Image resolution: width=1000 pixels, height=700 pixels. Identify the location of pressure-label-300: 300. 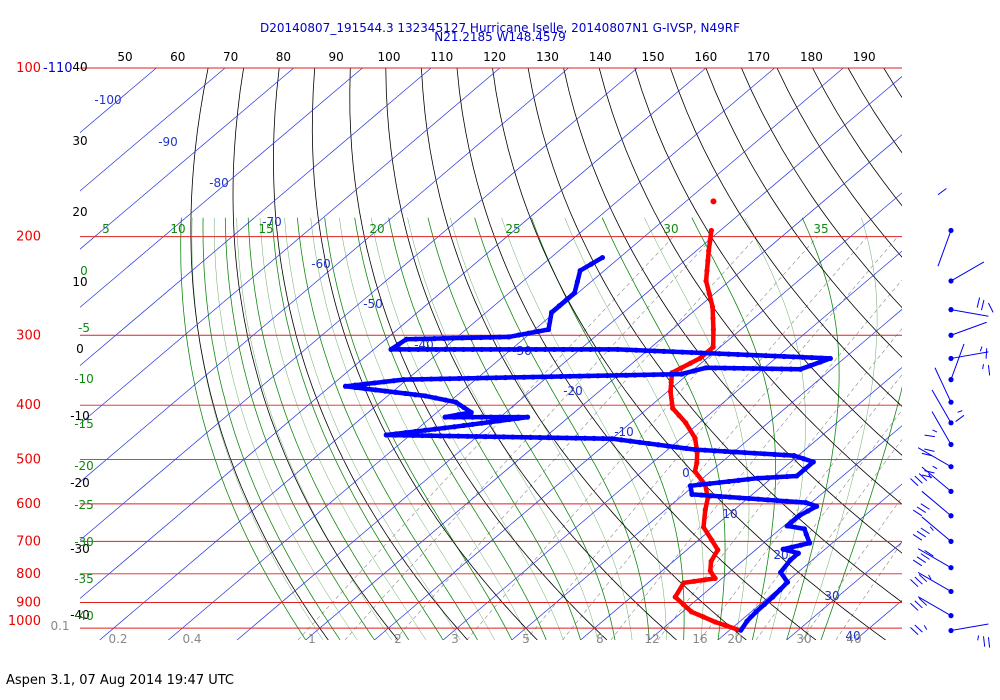
(28, 335).